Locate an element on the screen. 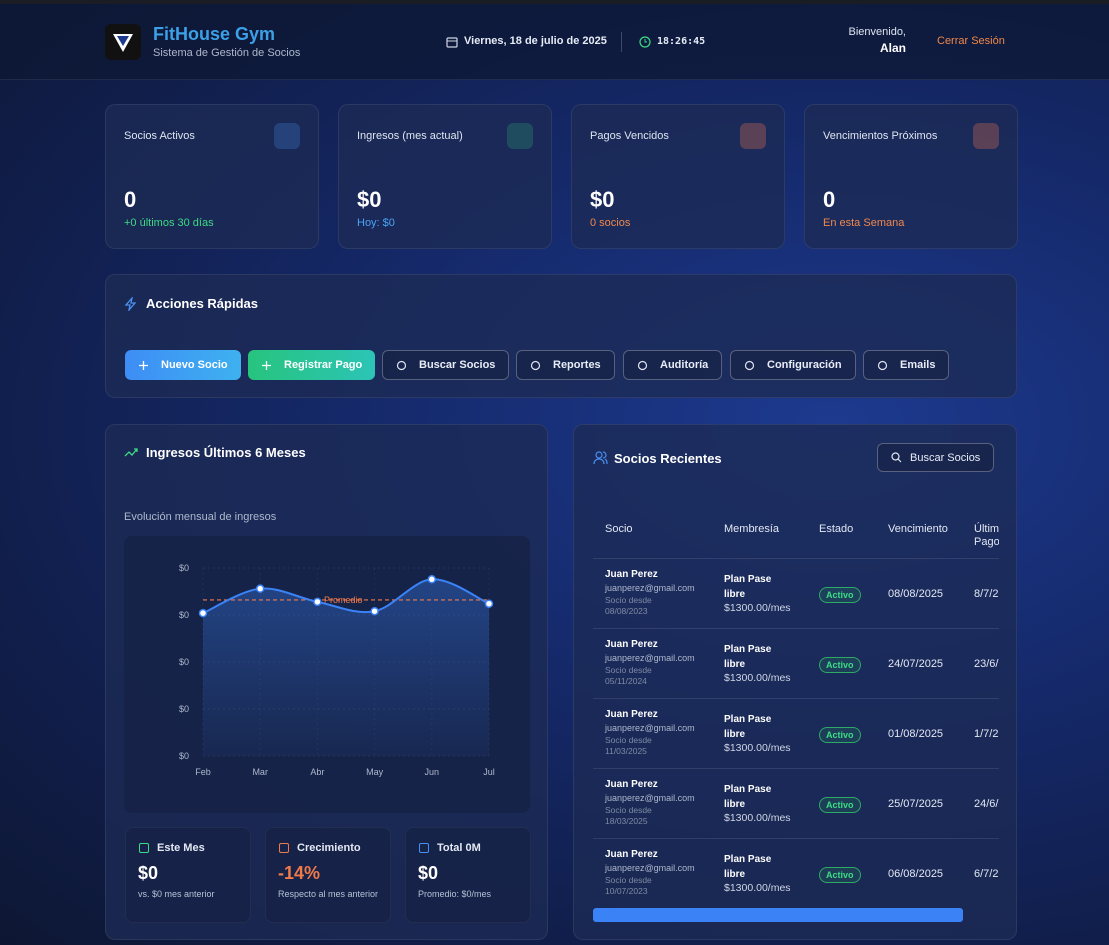 Image resolution: width=1109 pixels, height=945 pixels. summary-box: Crecimiento -14% Respecto al mes anterior is located at coordinates (328, 875).